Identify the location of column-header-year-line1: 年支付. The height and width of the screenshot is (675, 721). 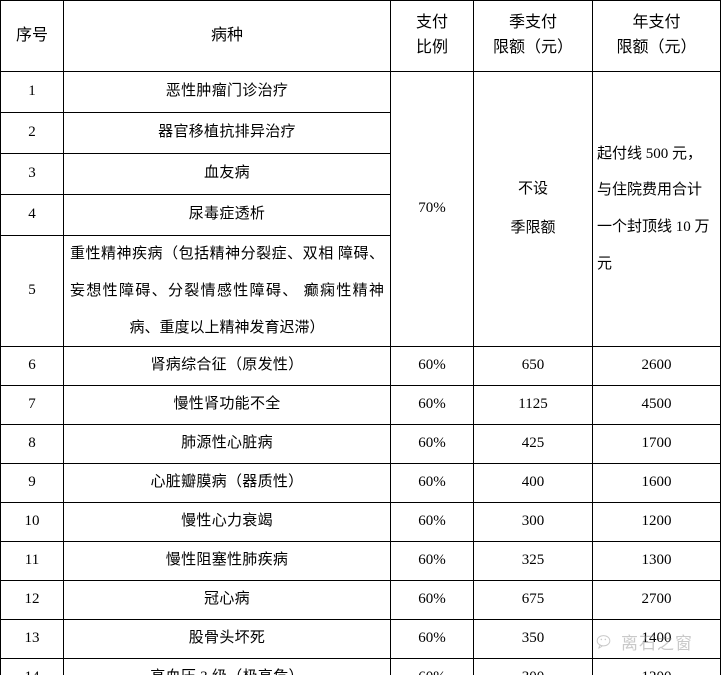
(656, 23).